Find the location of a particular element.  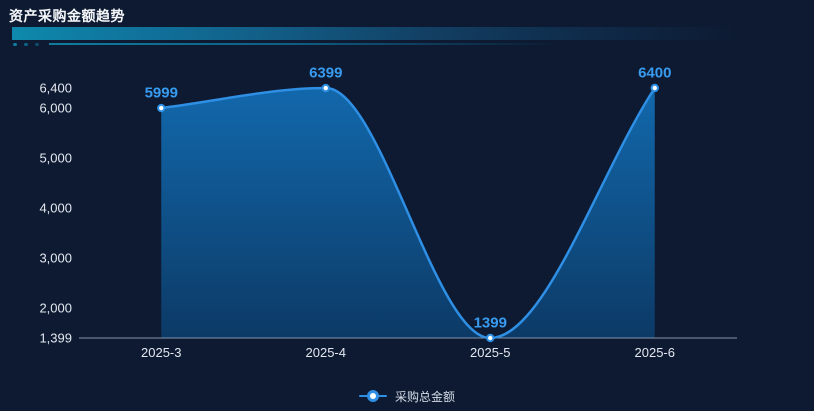

legend-series-label: 采购总金额 is located at coordinates (424, 396).